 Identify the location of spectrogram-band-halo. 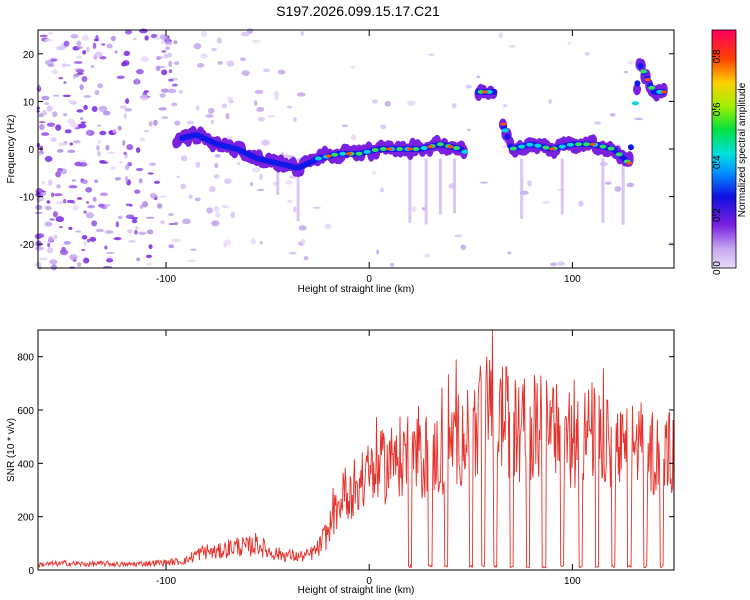
(637, 89).